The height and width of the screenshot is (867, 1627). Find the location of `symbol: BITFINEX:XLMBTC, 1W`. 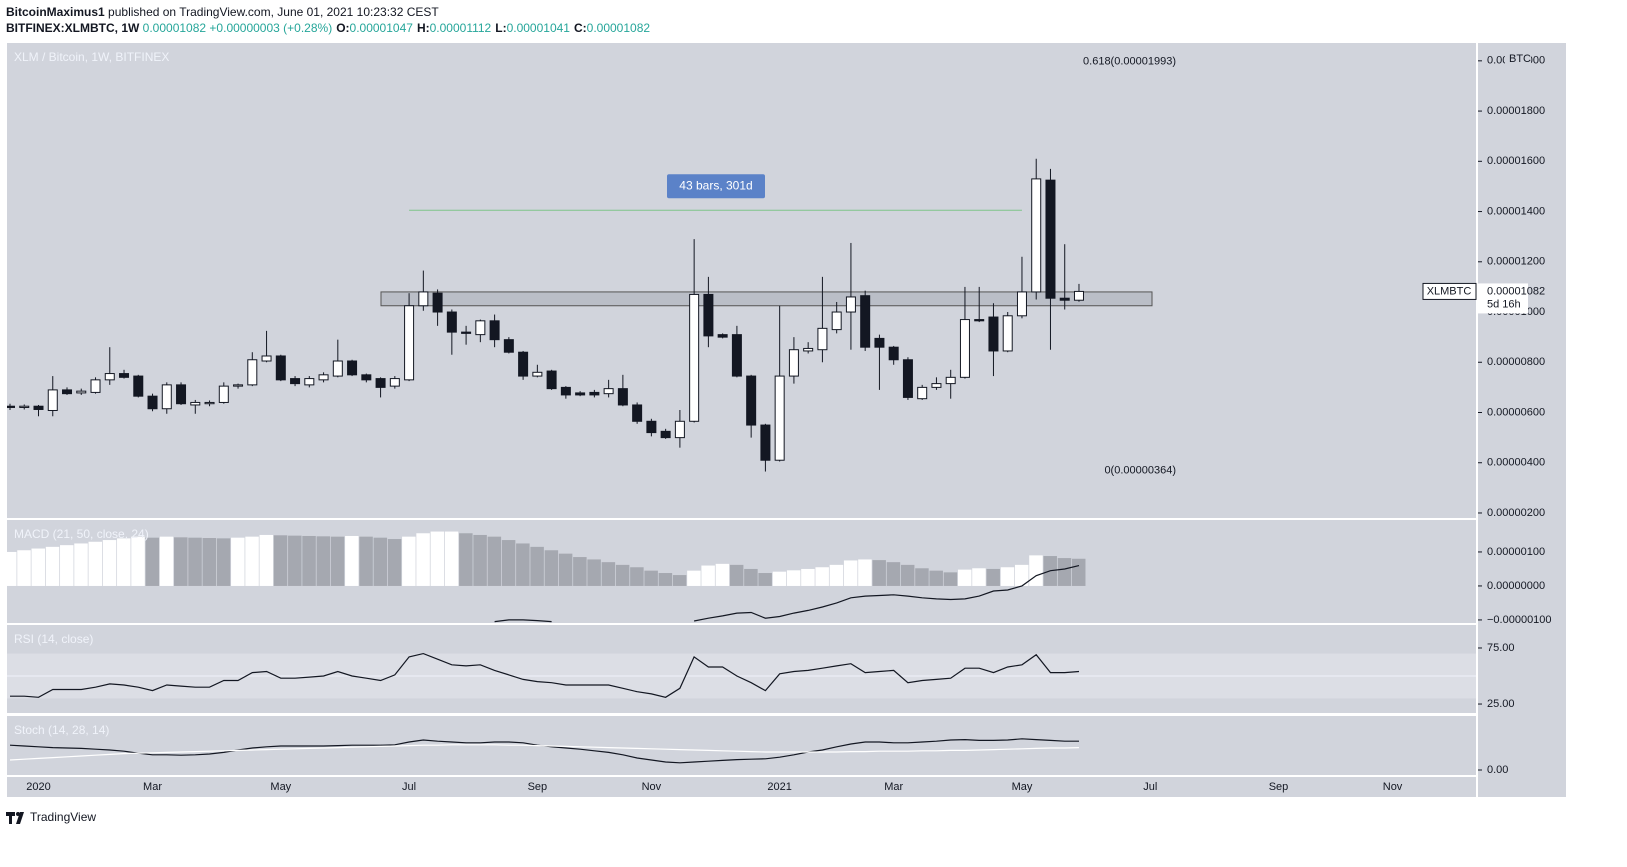

symbol: BITFINEX:XLMBTC, 1W is located at coordinates (73, 28).